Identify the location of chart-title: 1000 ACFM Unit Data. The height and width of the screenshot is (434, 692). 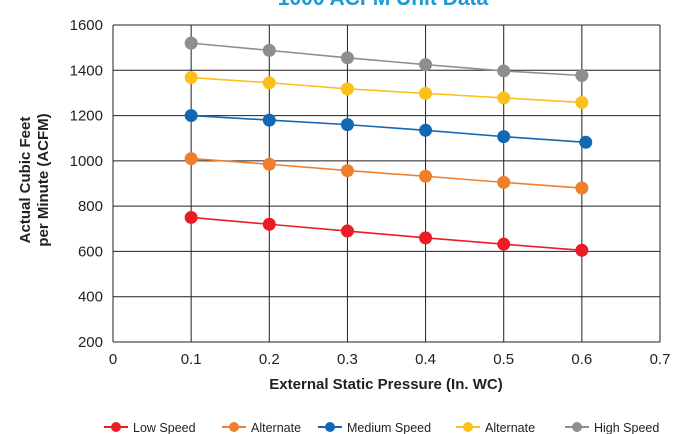
(383, 5).